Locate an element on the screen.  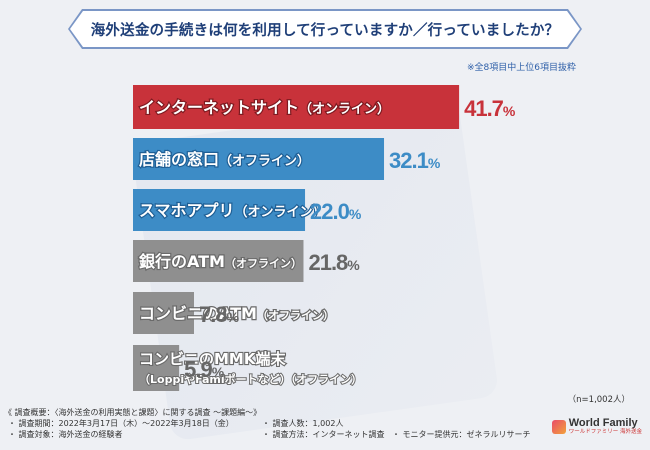
bar-label-1: インターネットサイト（オンライン） is located at coordinates (264, 107).